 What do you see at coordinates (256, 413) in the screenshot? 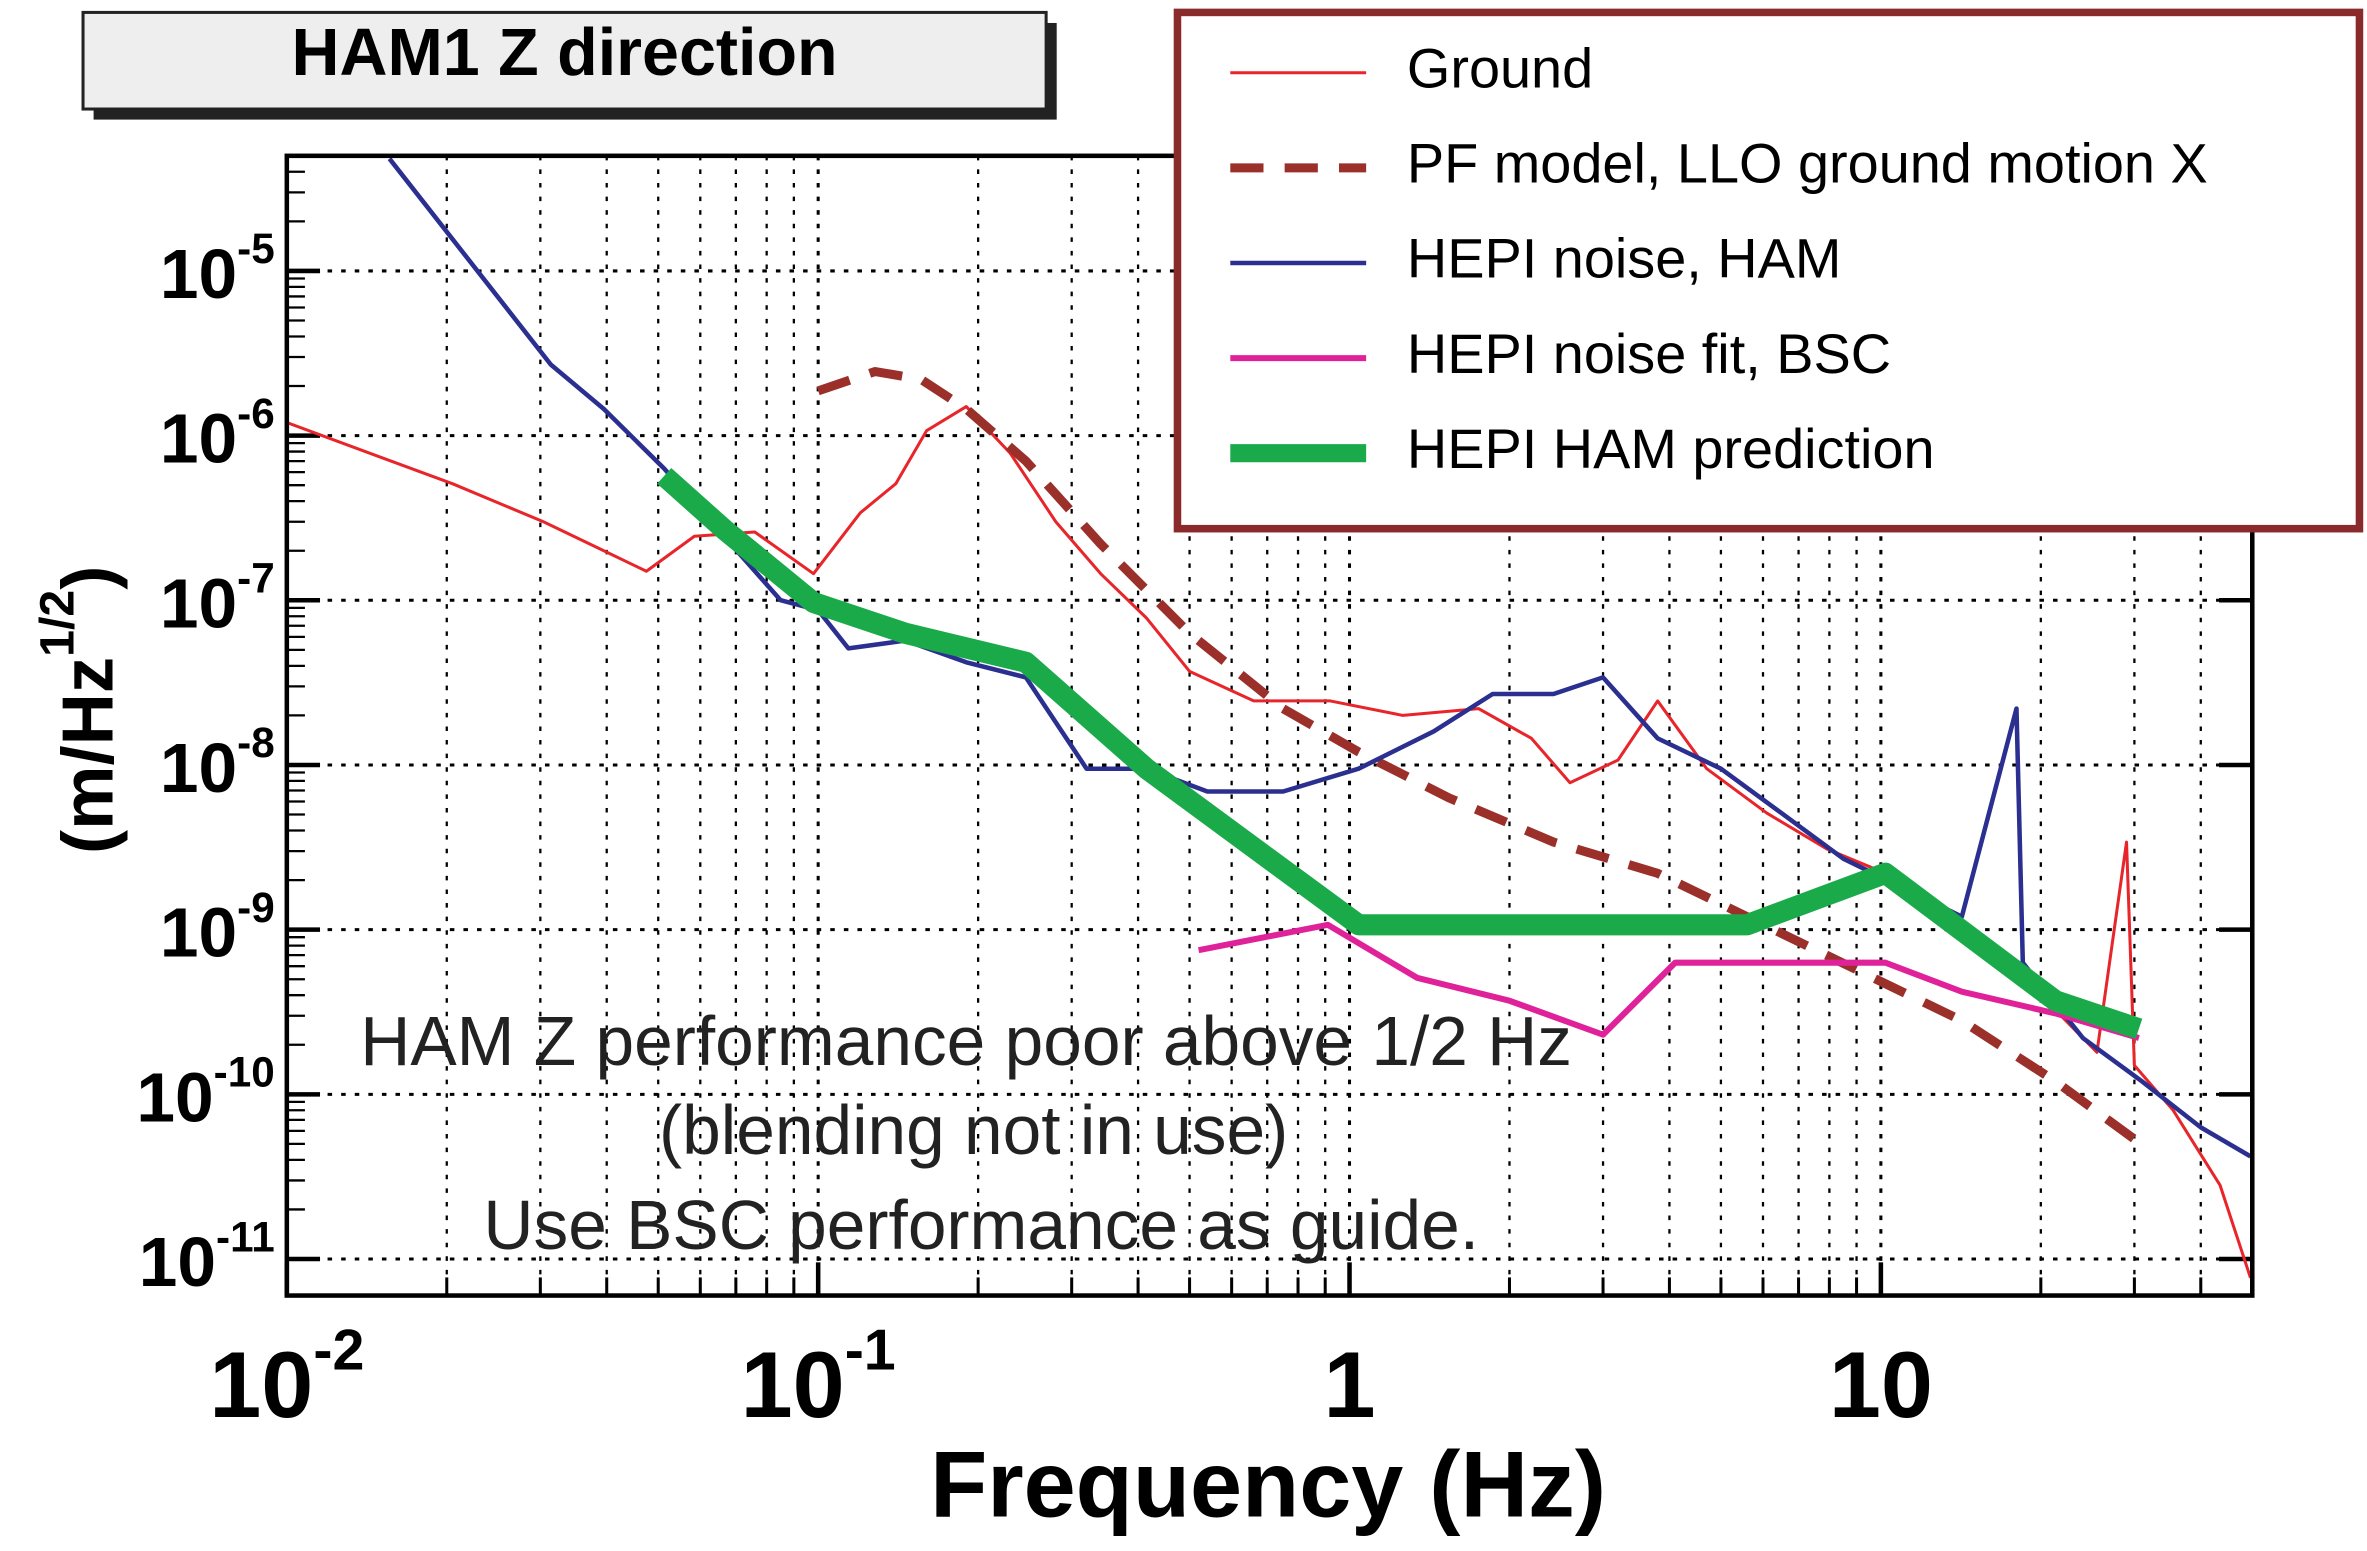
I see `y-tick-label-exponent: -6` at bounding box center [256, 413].